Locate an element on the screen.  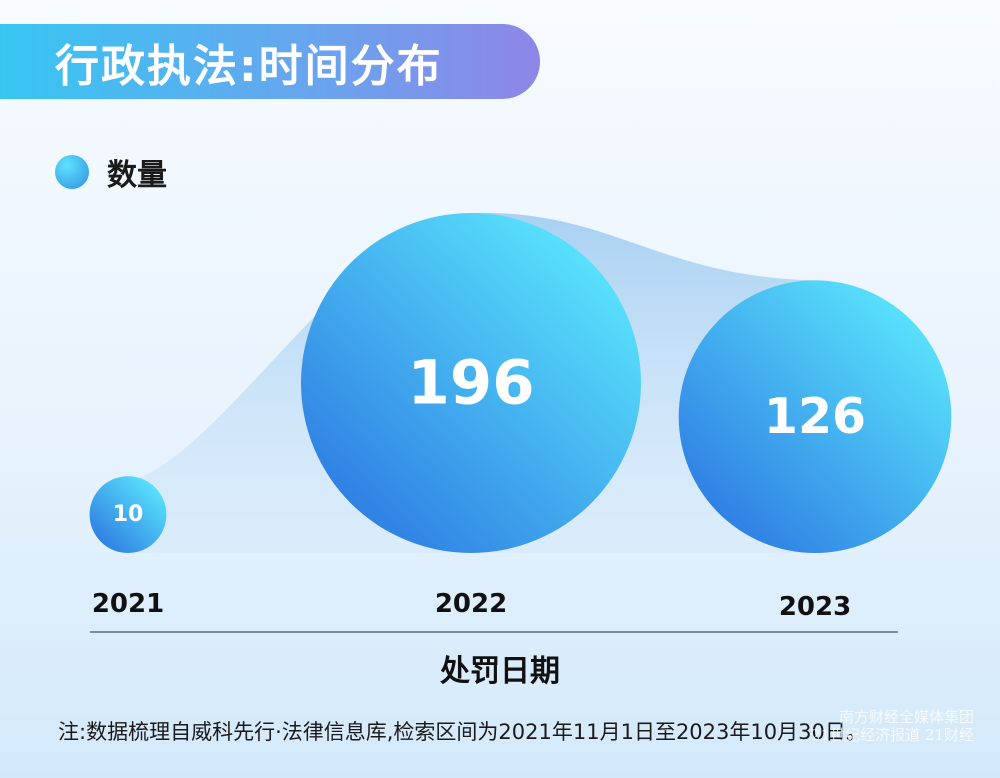
title-bar: 行政执法:时间分布 is located at coordinates (270, 61).